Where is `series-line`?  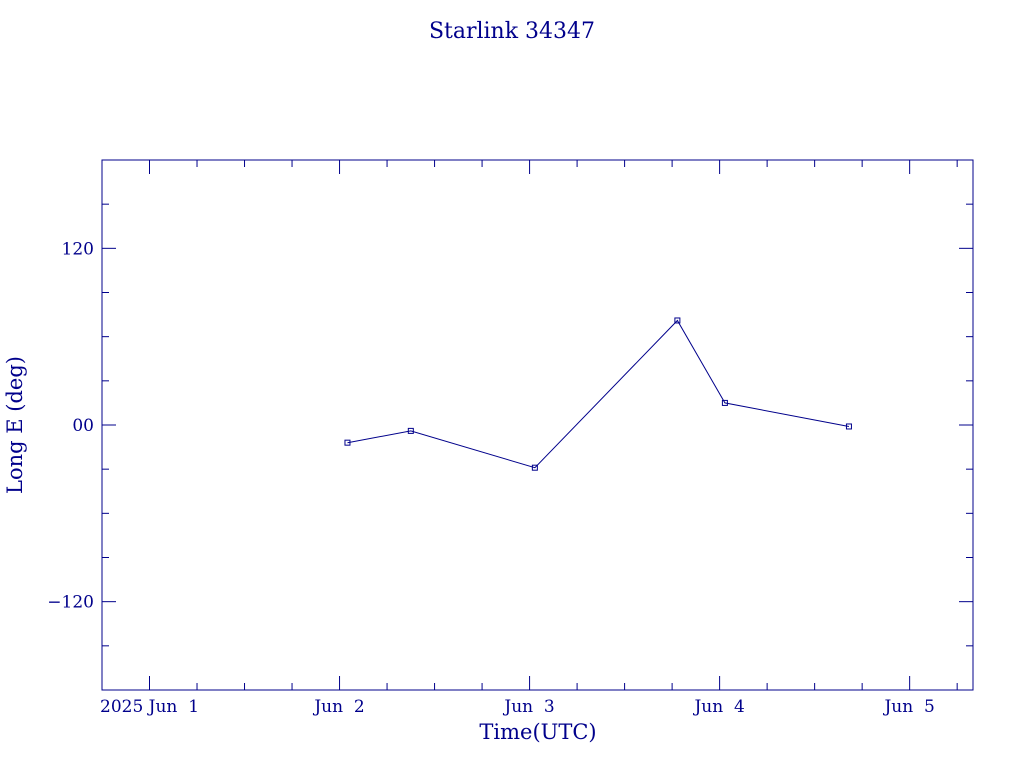
series-line is located at coordinates (598, 394).